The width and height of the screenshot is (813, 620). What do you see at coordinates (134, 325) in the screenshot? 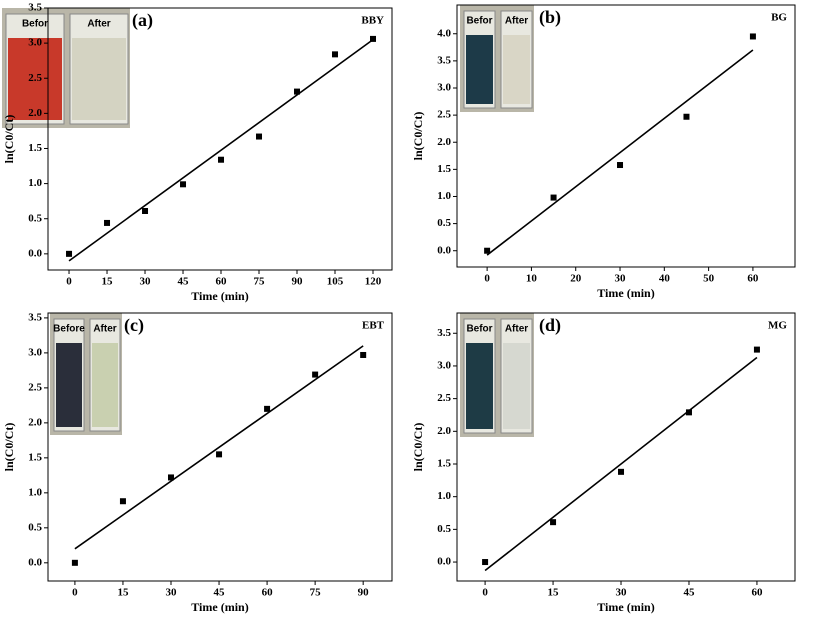
I see `panel-label: (c)` at bounding box center [134, 325].